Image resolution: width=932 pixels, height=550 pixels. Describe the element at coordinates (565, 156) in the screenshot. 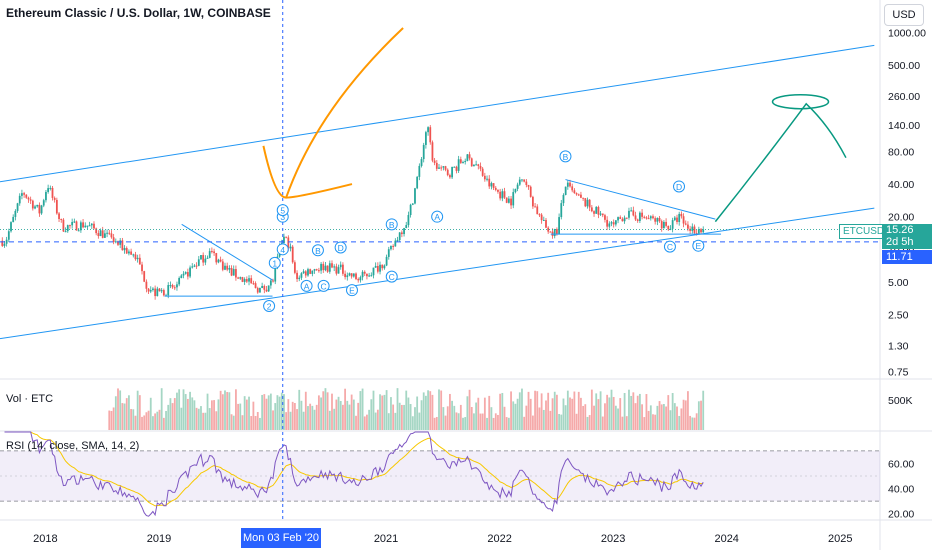

I see `wave-label-b: B` at that location.